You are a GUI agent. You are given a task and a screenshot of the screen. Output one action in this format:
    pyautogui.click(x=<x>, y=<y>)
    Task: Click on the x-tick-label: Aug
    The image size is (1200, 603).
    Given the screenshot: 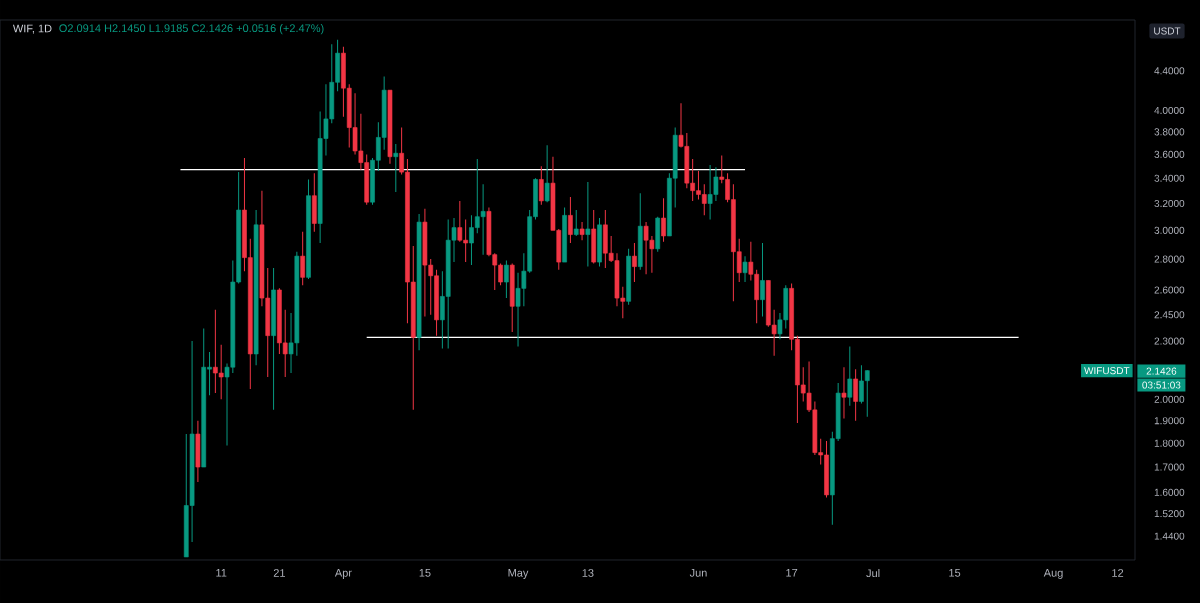 What is the action you would take?
    pyautogui.click(x=1053, y=574)
    